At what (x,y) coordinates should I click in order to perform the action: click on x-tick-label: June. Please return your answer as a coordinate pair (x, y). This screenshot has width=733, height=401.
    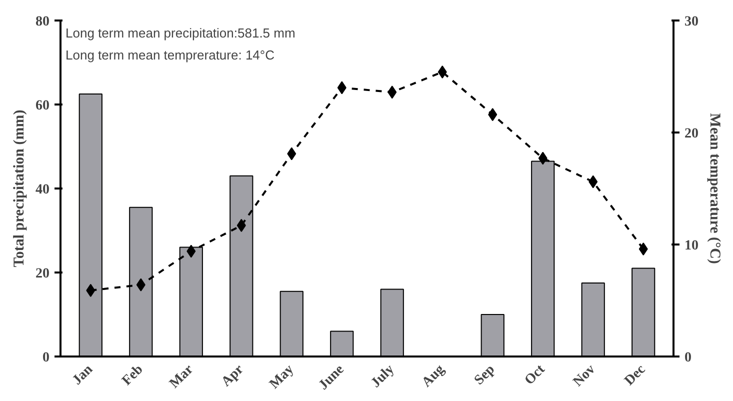
    Looking at the image, I should click on (332, 378).